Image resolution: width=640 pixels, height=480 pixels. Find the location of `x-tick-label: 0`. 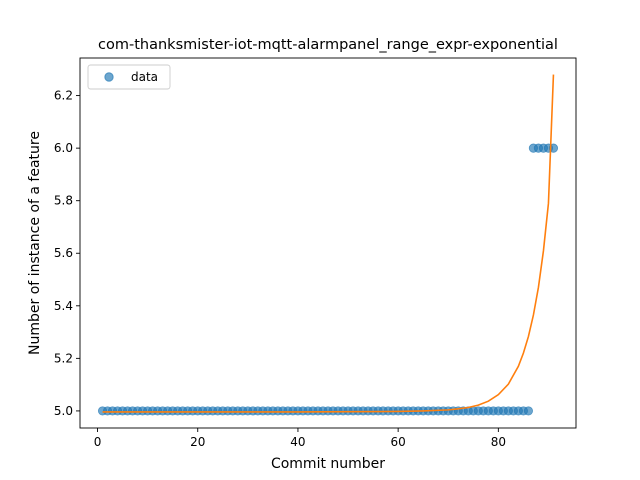

x-tick-label: 0 is located at coordinates (98, 442).